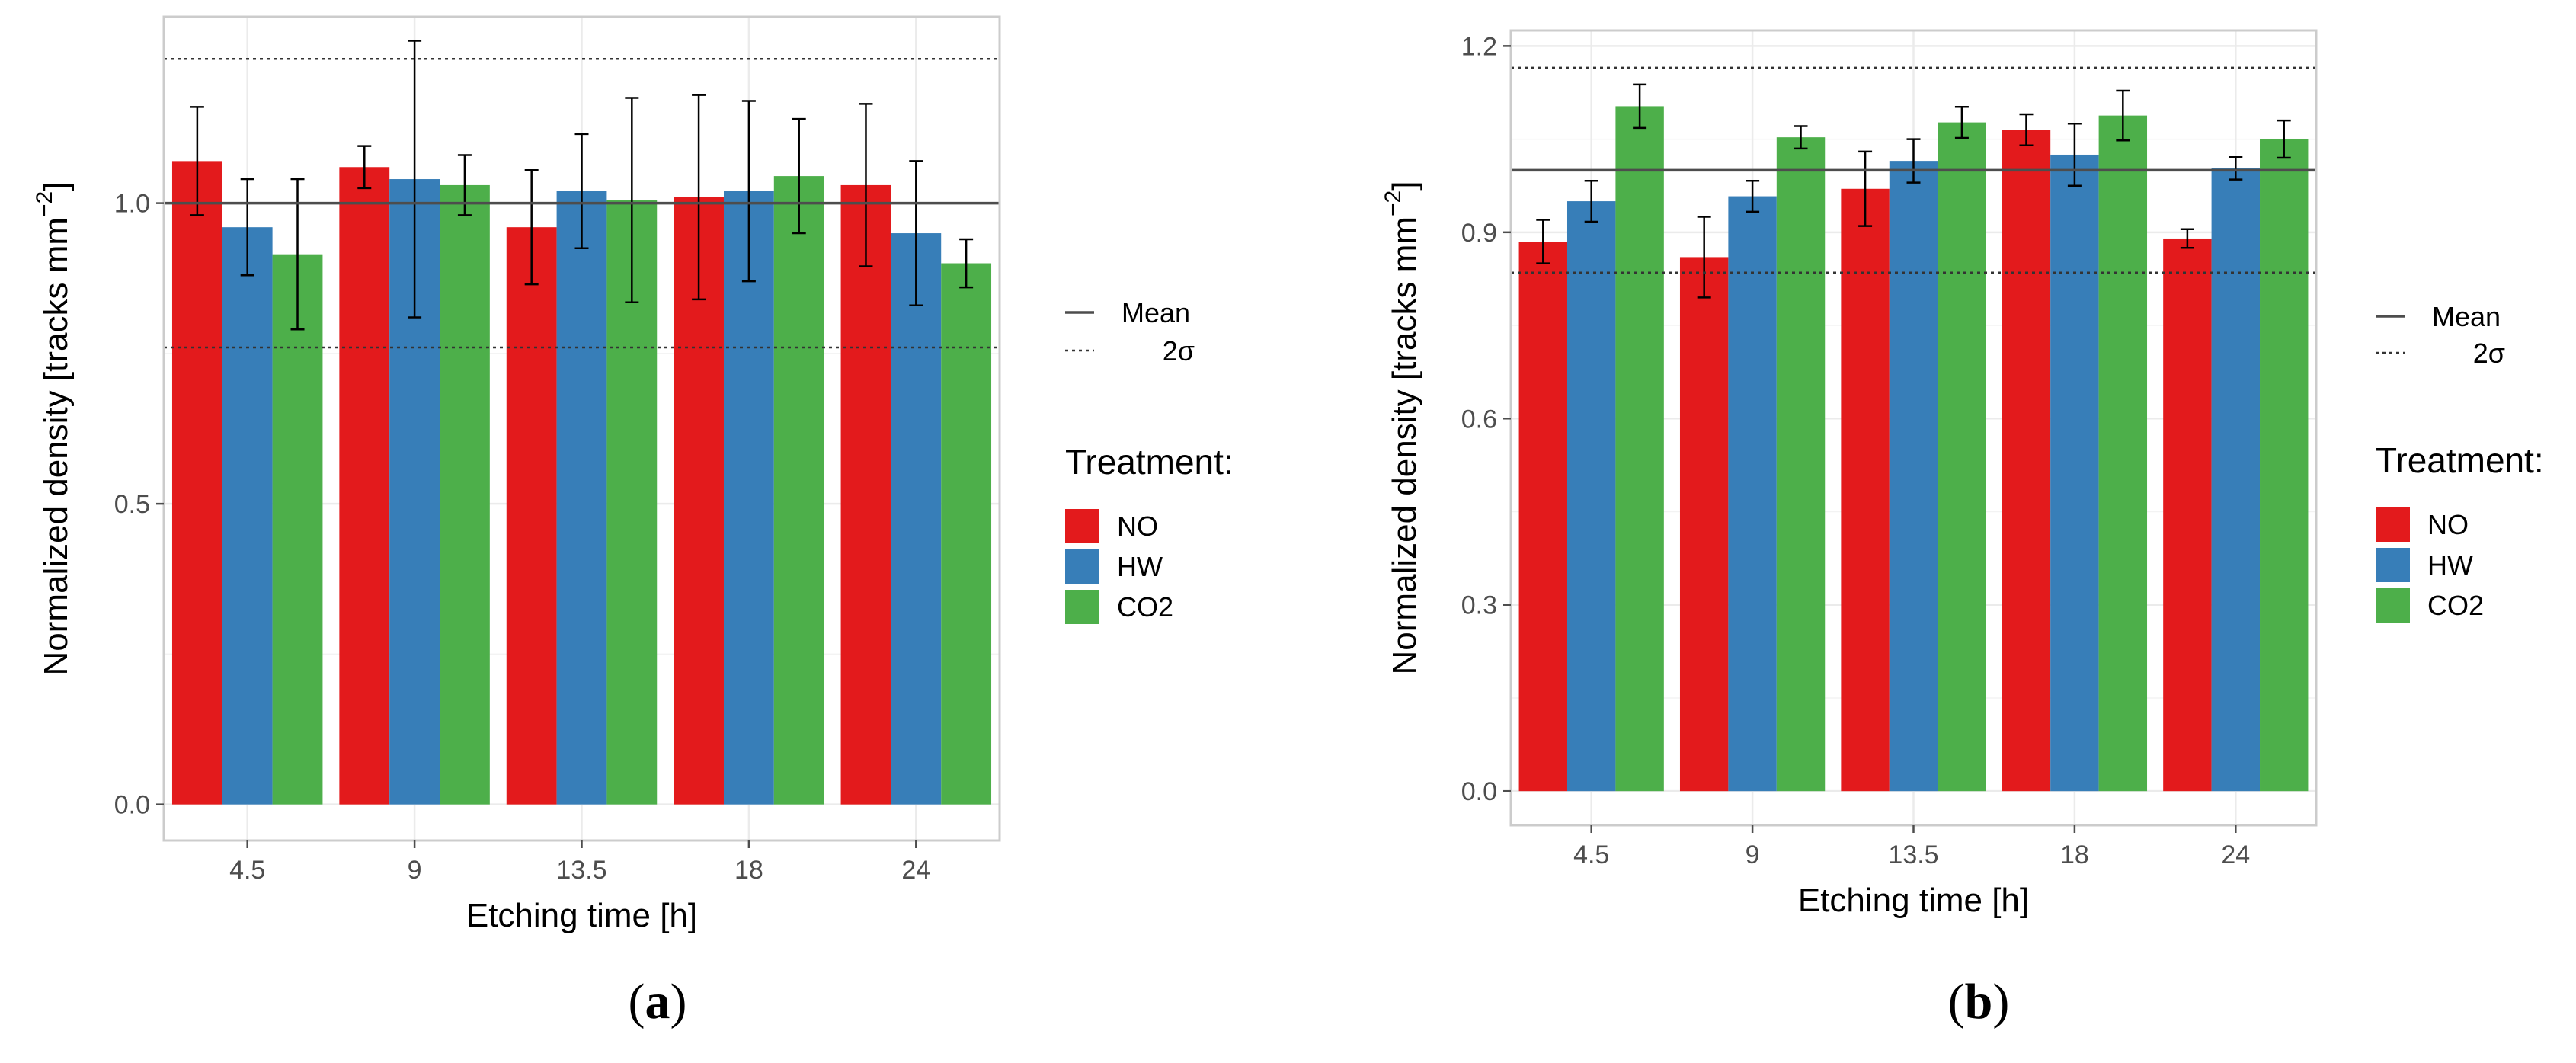 The width and height of the screenshot is (2576, 1063). Describe the element at coordinates (1479, 605) in the screenshot. I see `y-tick-label: 0.3` at that location.